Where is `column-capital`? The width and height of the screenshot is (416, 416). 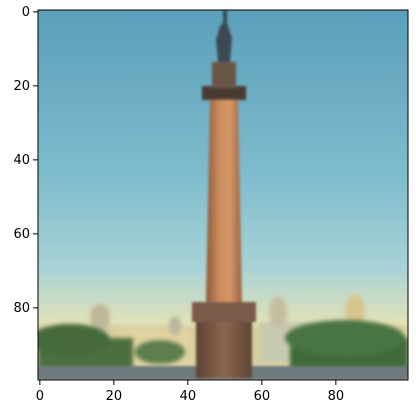 column-capital is located at coordinates (224, 93).